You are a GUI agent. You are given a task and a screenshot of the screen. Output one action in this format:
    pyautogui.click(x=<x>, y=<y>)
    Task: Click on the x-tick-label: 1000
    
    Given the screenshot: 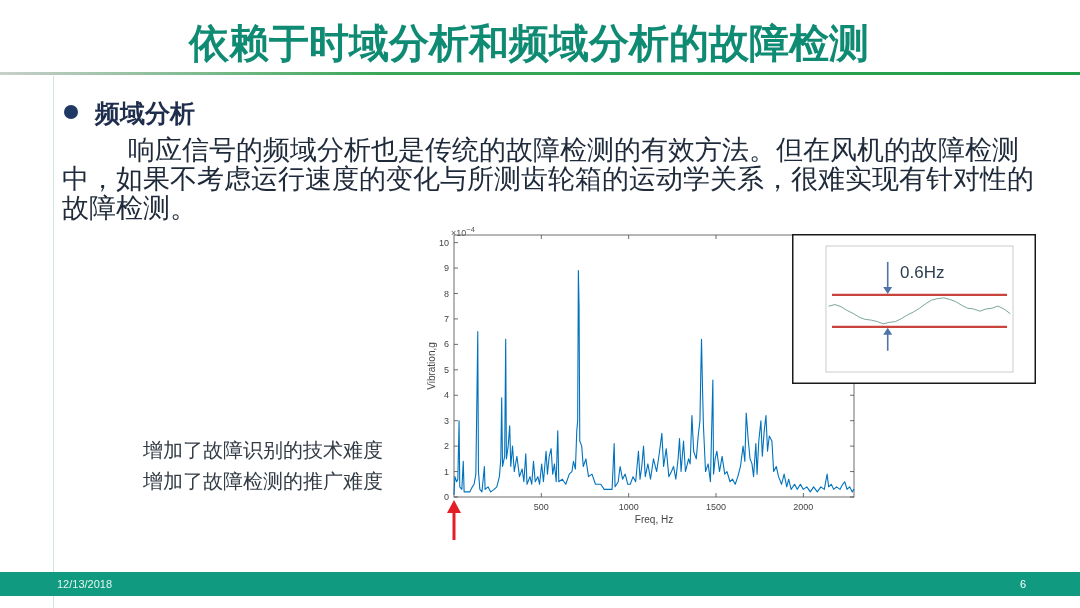 What is the action you would take?
    pyautogui.click(x=628, y=507)
    